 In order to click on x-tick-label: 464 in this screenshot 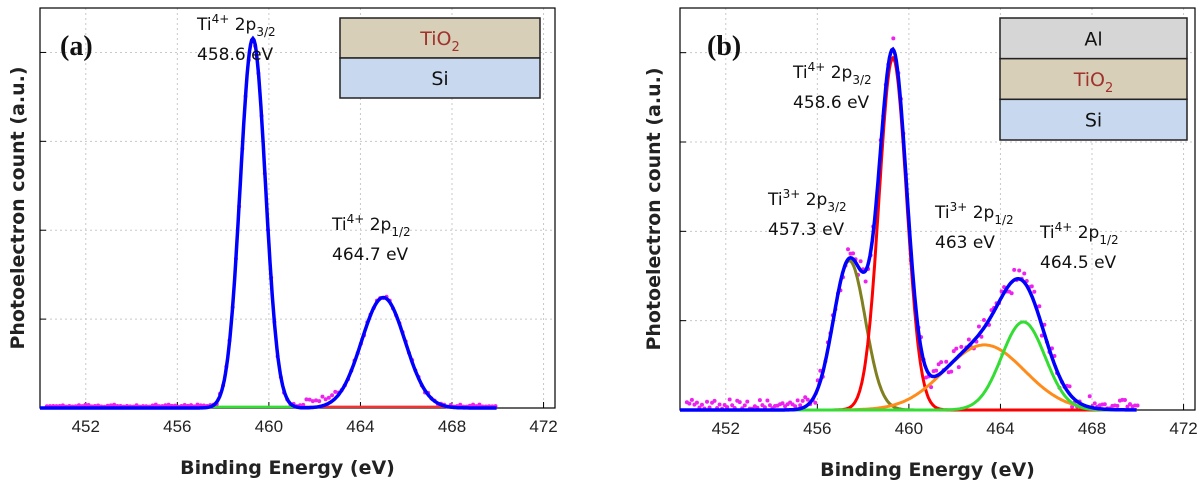, I will do `click(1000, 428)`.